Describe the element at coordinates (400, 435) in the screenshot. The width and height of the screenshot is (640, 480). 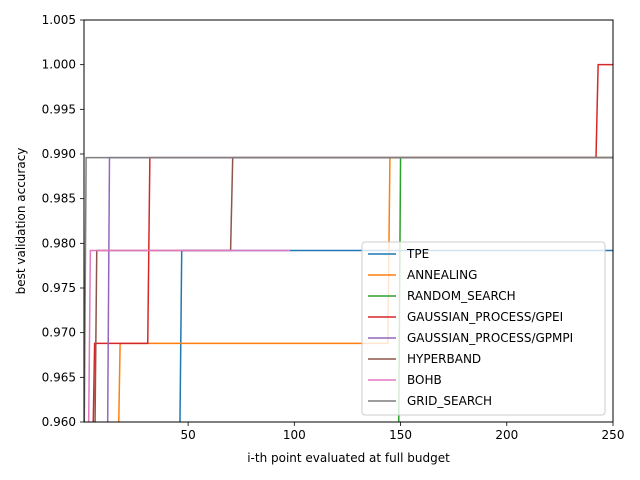
I see `x-tick-label: 150` at that location.